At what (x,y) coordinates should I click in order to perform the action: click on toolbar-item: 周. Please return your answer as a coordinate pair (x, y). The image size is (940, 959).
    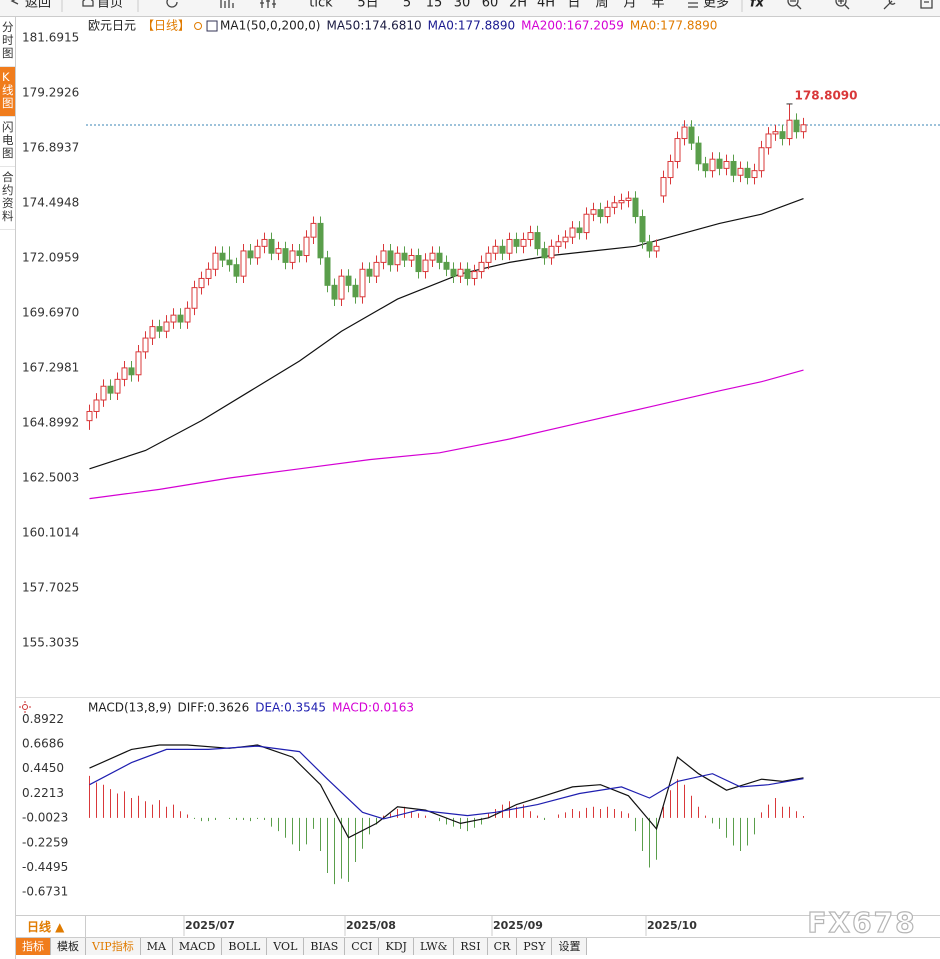
    Looking at the image, I should click on (601, 5).